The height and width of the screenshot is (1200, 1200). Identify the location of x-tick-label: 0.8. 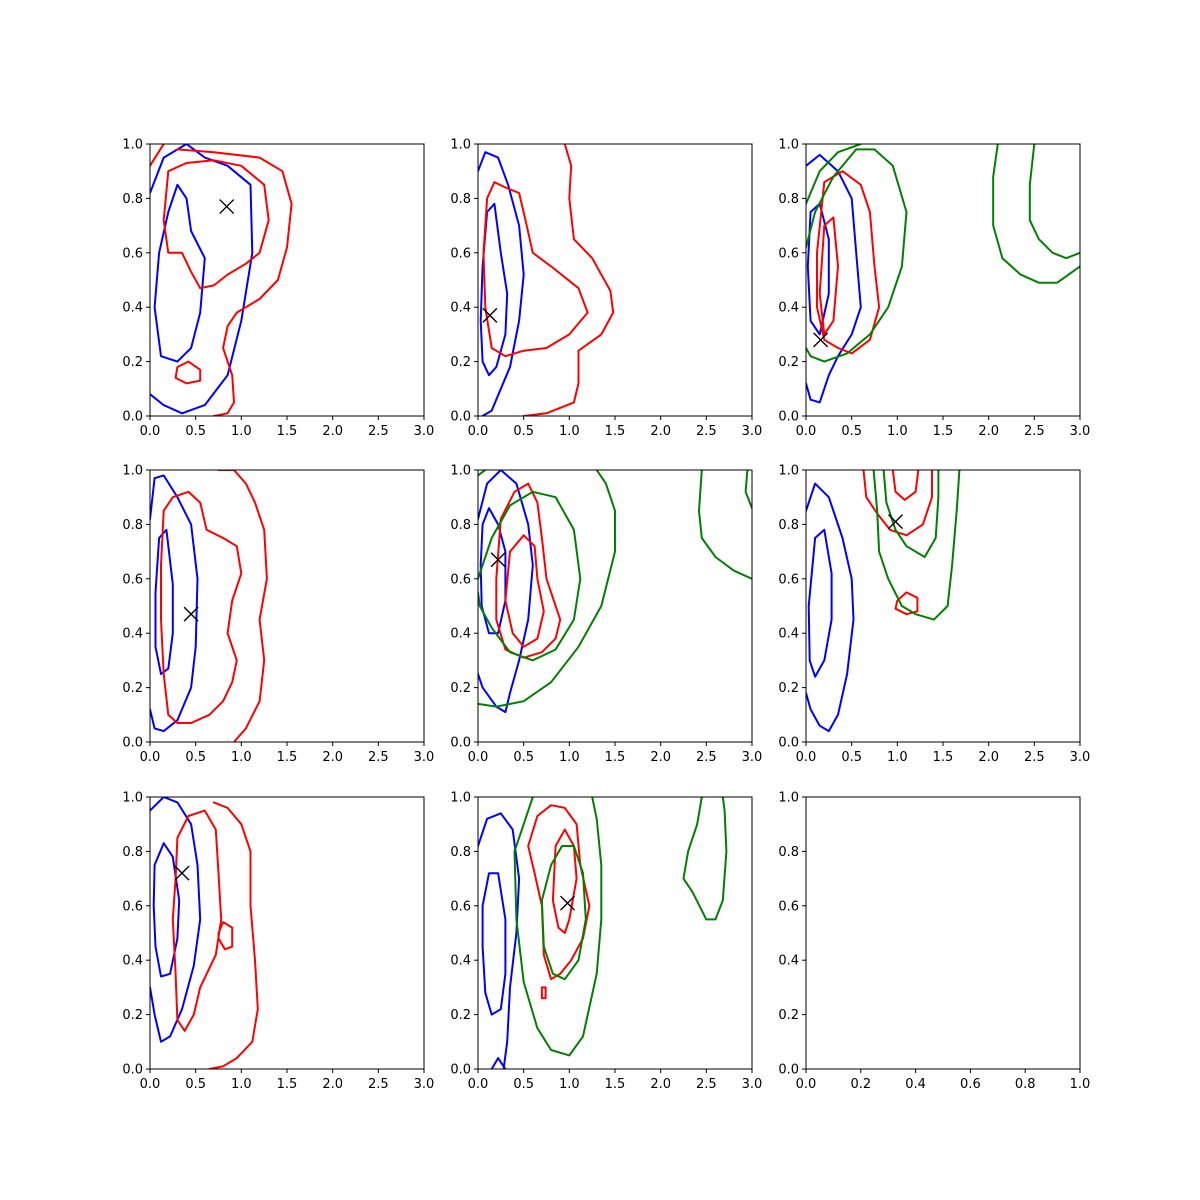
(1025, 1084).